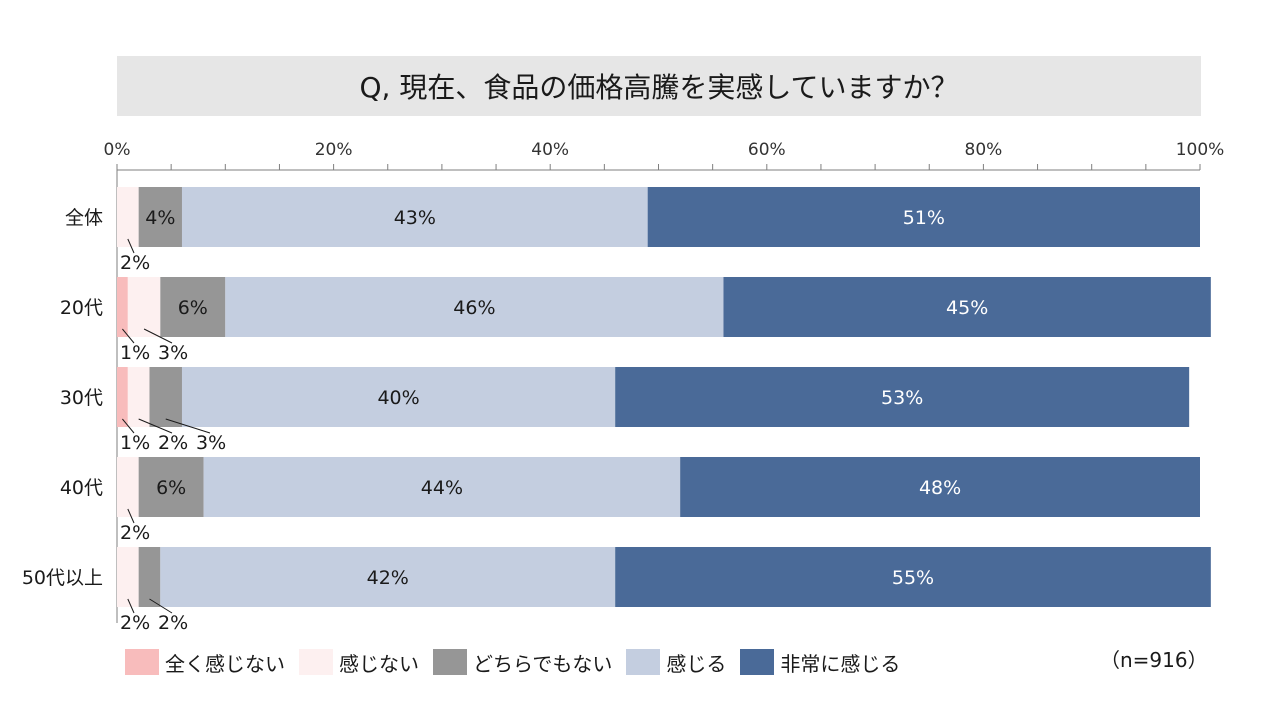 This screenshot has width=1280, height=720. Describe the element at coordinates (81, 398) in the screenshot. I see `category-label: 30代` at that location.